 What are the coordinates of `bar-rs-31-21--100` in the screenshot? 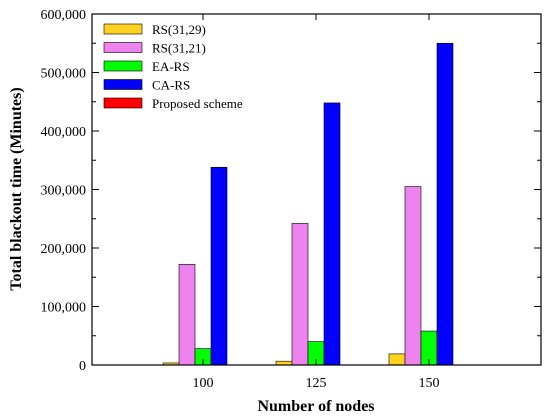 It's located at (187, 315).